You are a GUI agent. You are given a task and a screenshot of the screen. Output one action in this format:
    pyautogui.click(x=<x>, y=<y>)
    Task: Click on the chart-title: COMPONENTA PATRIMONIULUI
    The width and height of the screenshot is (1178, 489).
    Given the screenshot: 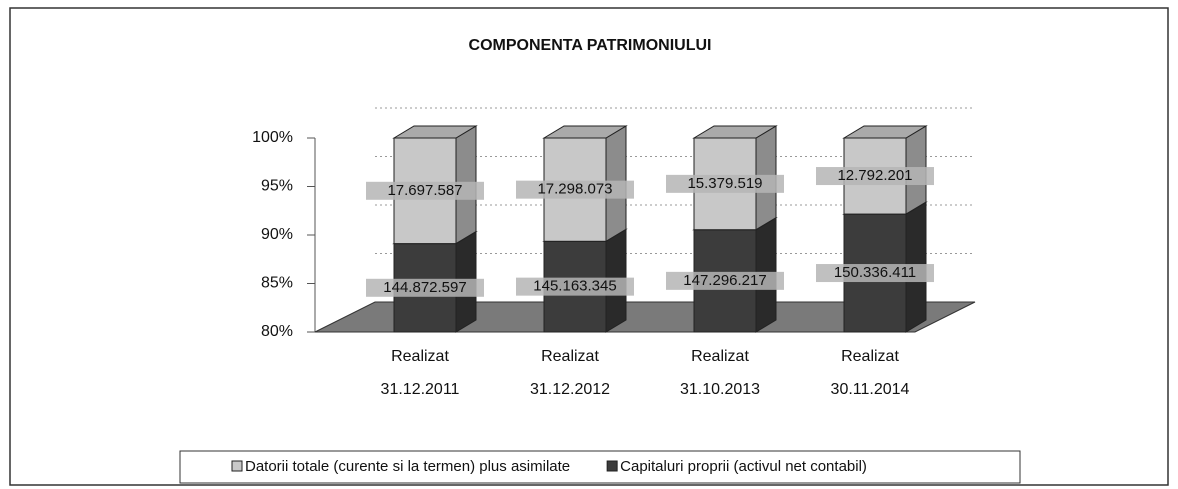 What is the action you would take?
    pyautogui.click(x=590, y=45)
    